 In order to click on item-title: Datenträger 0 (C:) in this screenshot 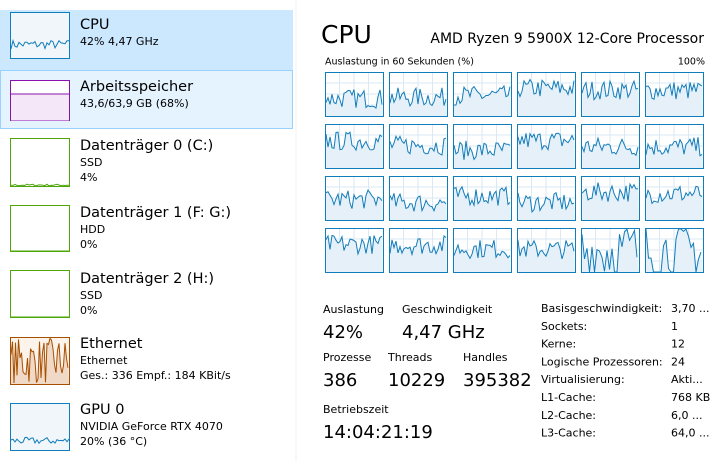, I will do `click(146, 146)`.